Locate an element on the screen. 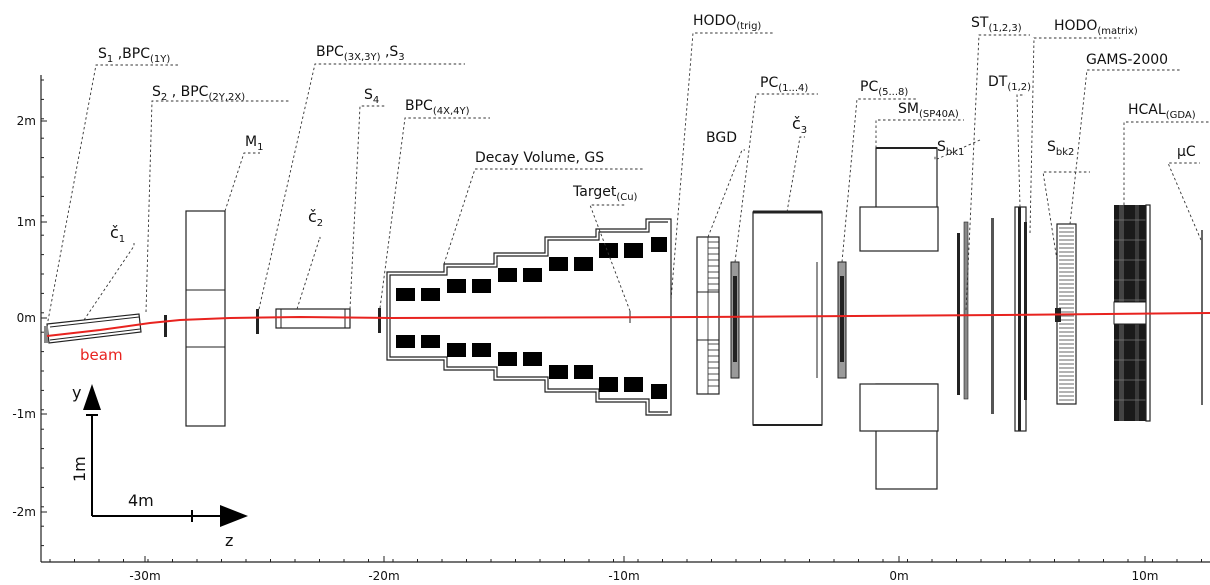 The height and width of the screenshot is (585, 1210). sub: 1 is located at coordinates (110, 59).